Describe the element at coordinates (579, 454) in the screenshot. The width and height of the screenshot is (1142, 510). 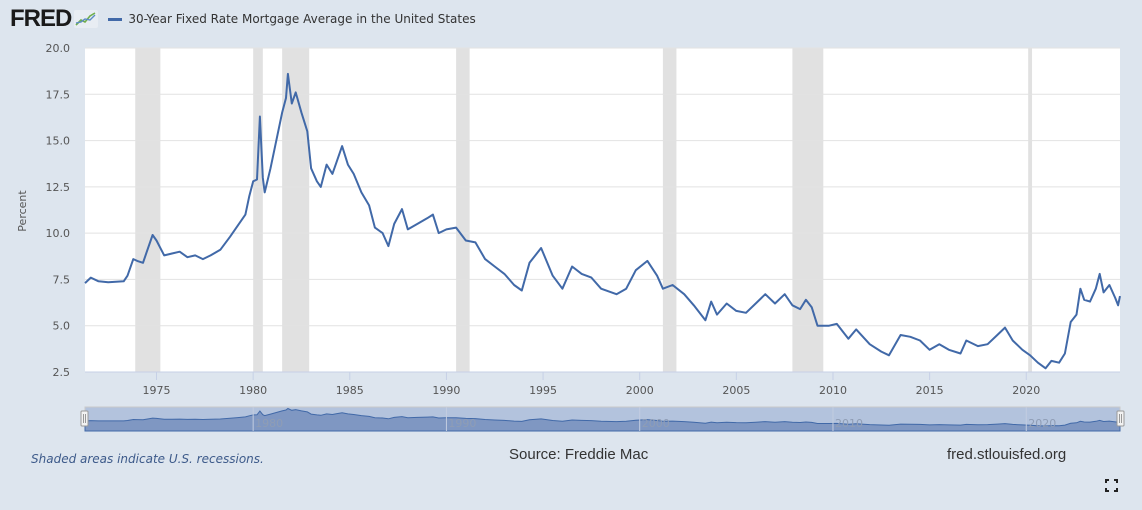
I see `source-label: Source: Freddie Mac` at that location.